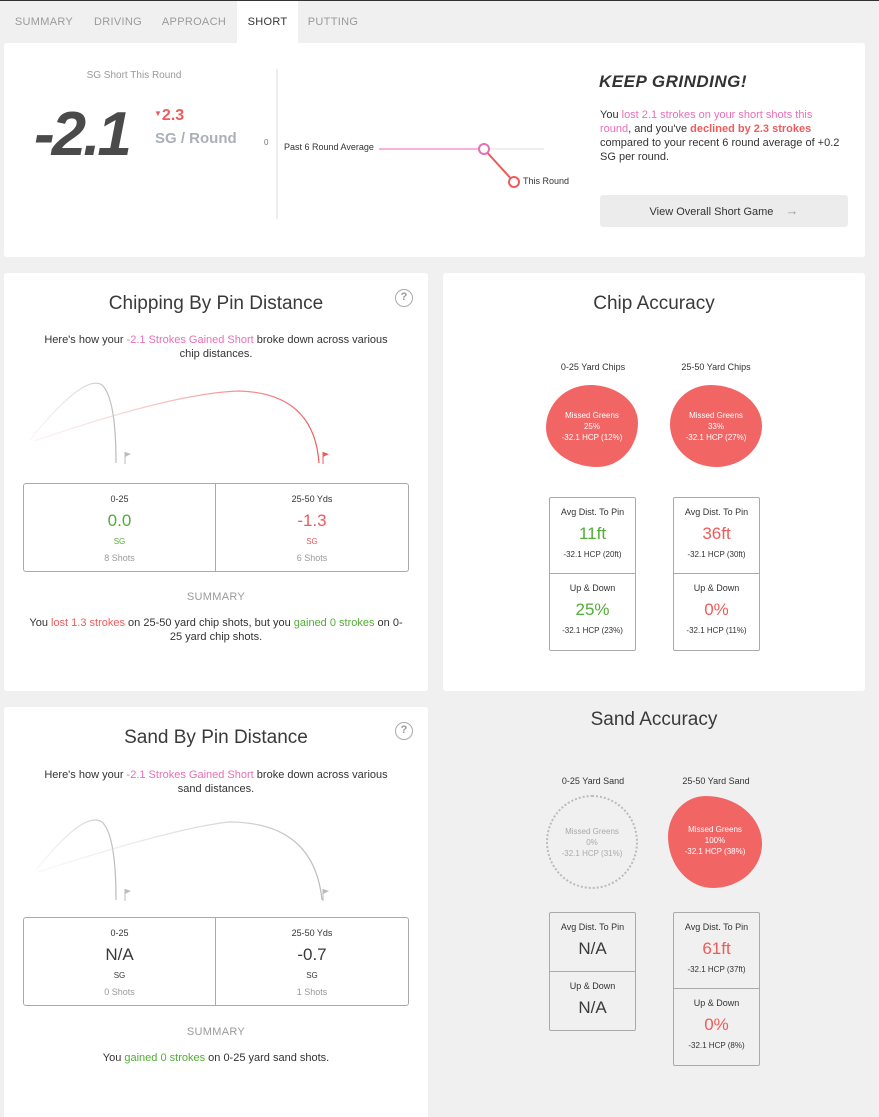  Describe the element at coordinates (792, 210) in the screenshot. I see `arrow-right-icon: →` at that location.